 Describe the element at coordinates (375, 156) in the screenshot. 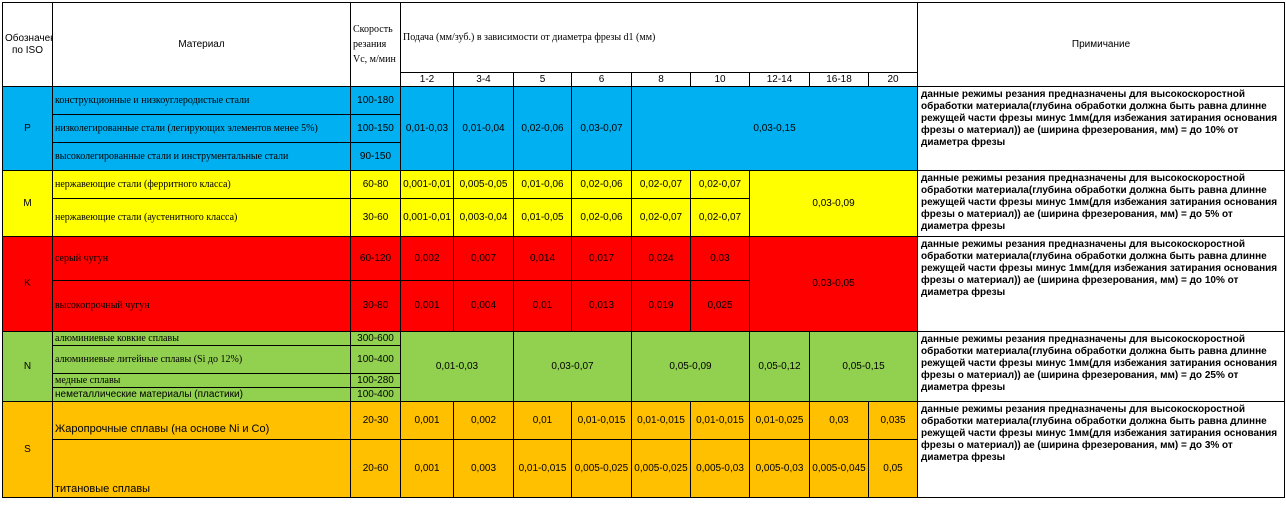

I see `speed-cell: 90-150` at that location.